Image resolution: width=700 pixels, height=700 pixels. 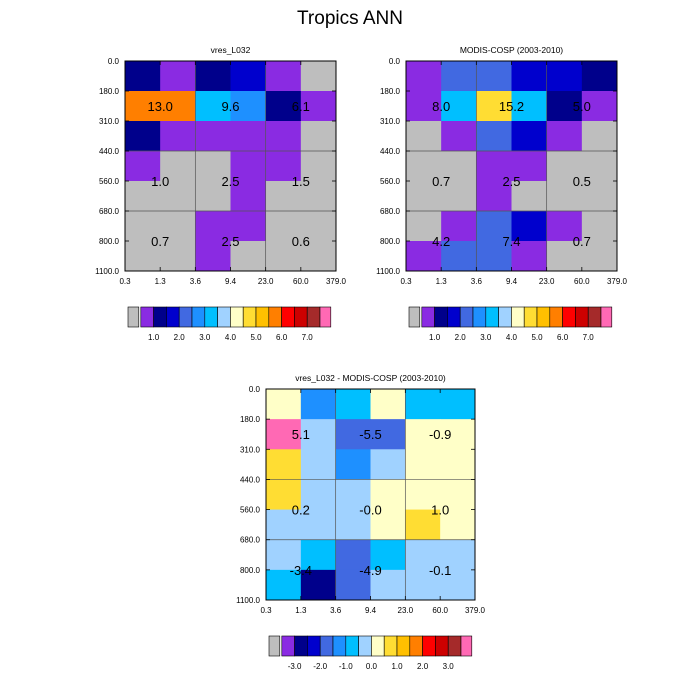 What do you see at coordinates (511, 50) in the screenshot?
I see `panel-title: MODIS-COSP (2003-2010)` at bounding box center [511, 50].